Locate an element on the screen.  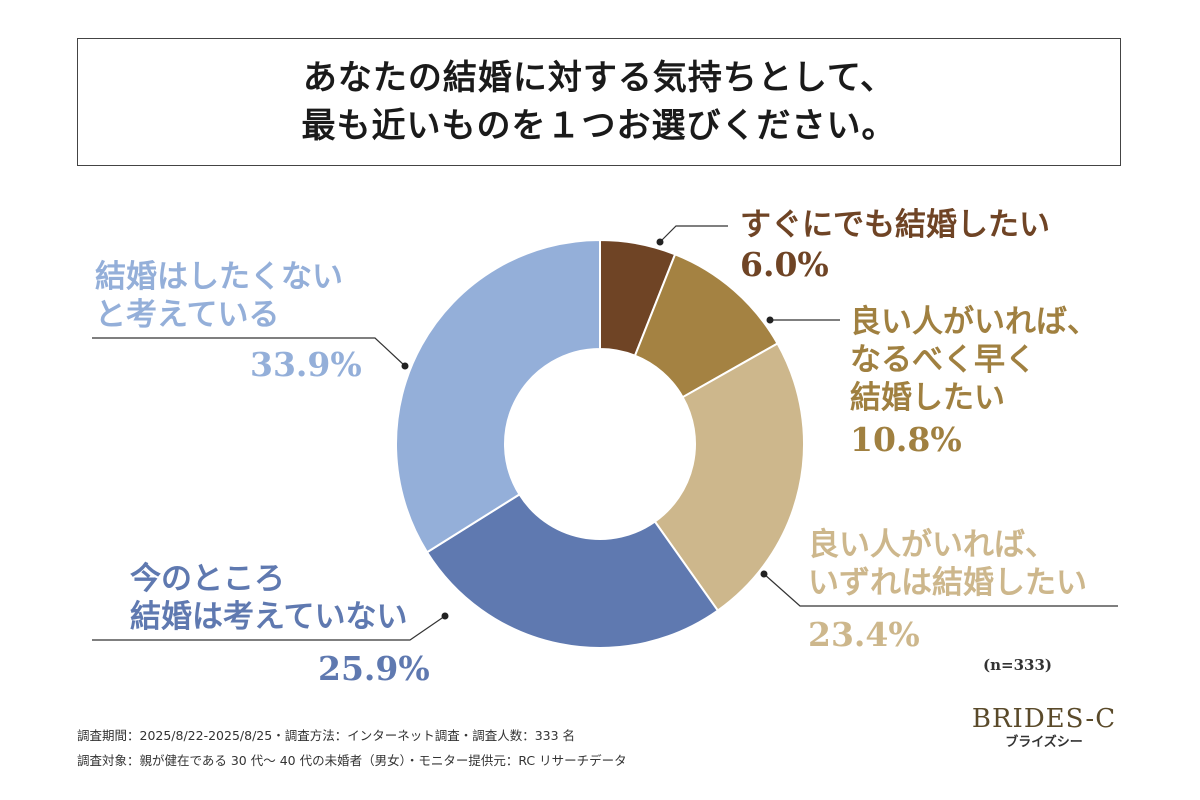
pct-early: 10.8% is located at coordinates (906, 439).